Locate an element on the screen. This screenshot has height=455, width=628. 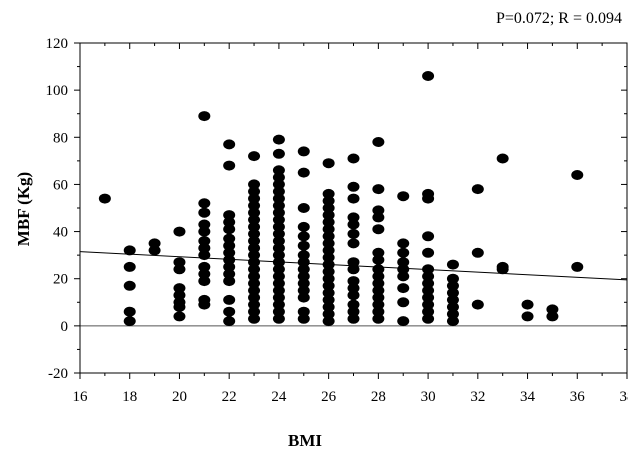
x-tick-label: 32 is located at coordinates (477, 397).